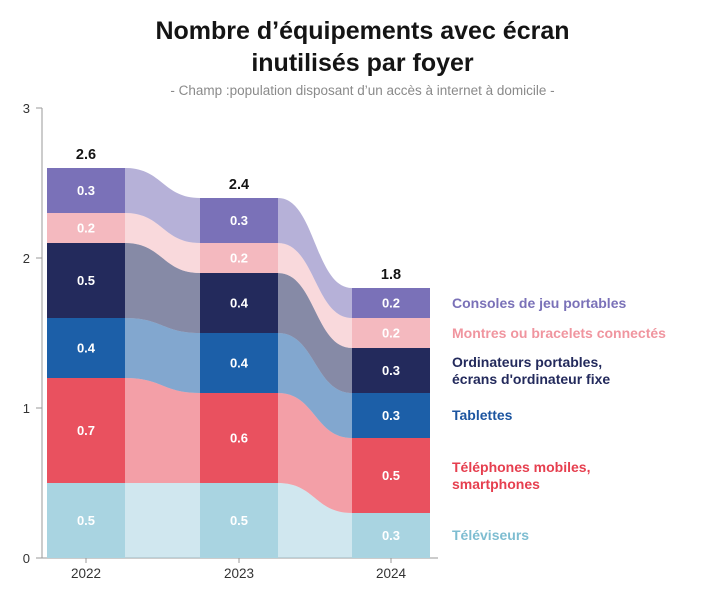 The width and height of the screenshot is (725, 593). Describe the element at coordinates (239, 573) in the screenshot. I see `x-tick-label: 2023` at that location.